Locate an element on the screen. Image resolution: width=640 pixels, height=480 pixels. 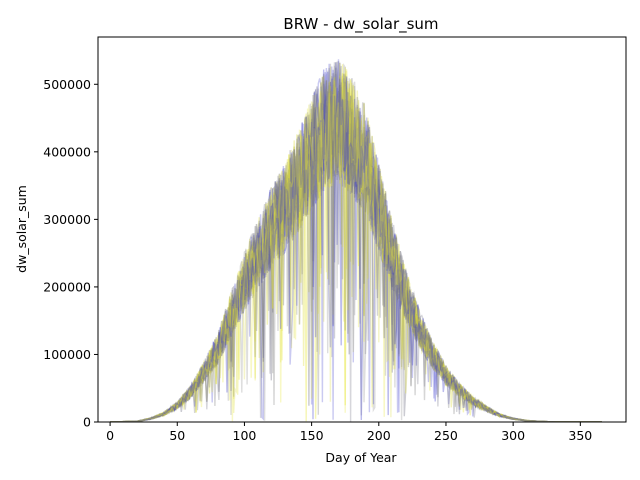
y-axis: 0 100000 200000 300000 400000 500000 is located at coordinates (70, 253).